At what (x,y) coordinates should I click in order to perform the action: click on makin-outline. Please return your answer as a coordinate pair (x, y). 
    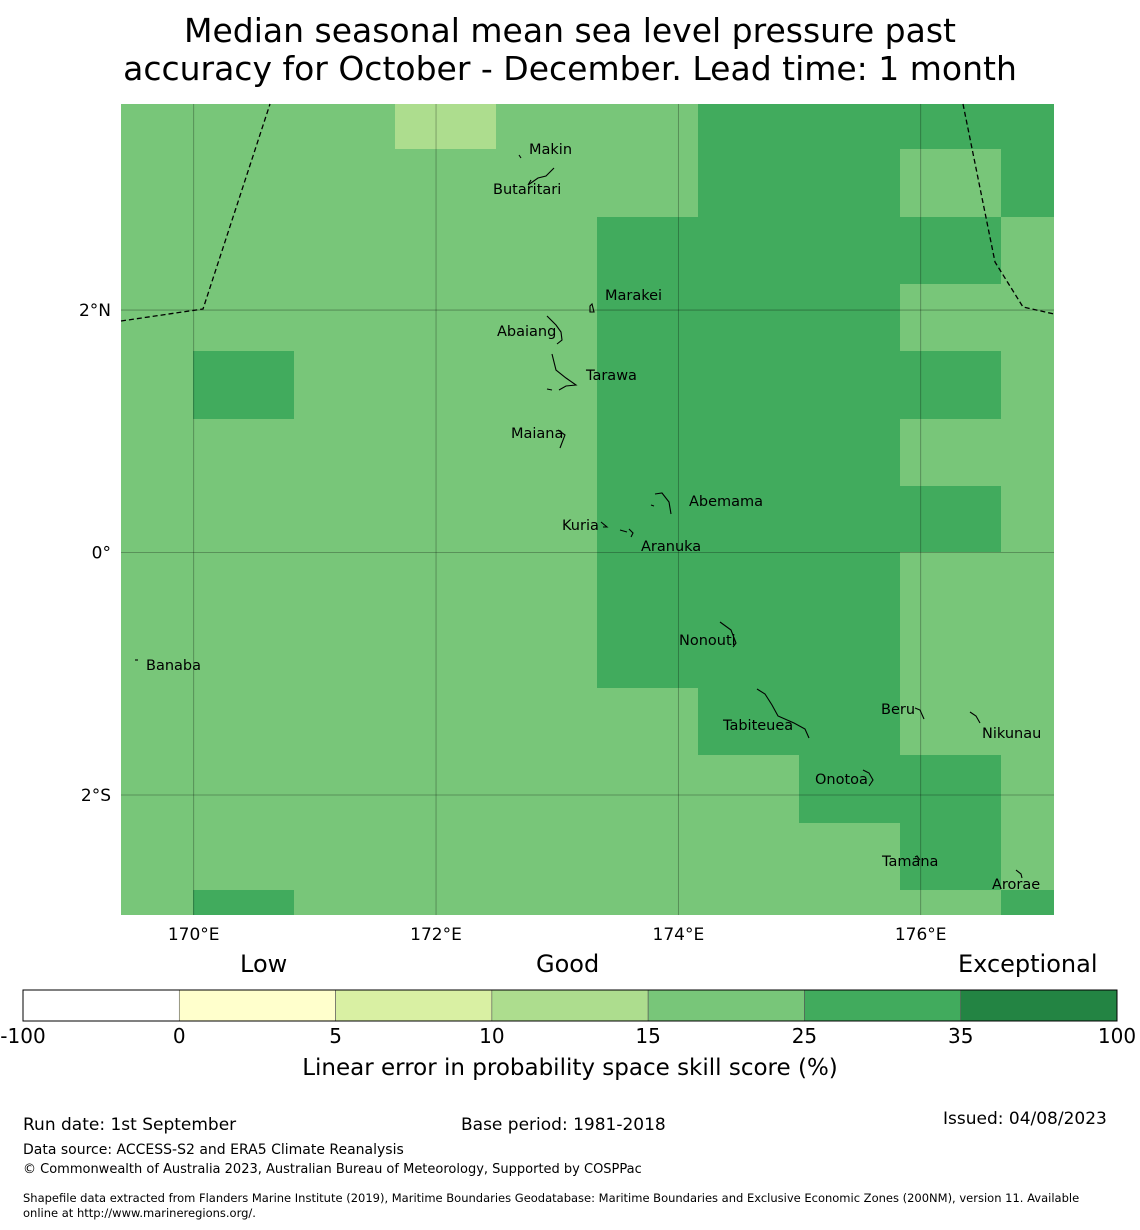
    Looking at the image, I should click on (520, 156).